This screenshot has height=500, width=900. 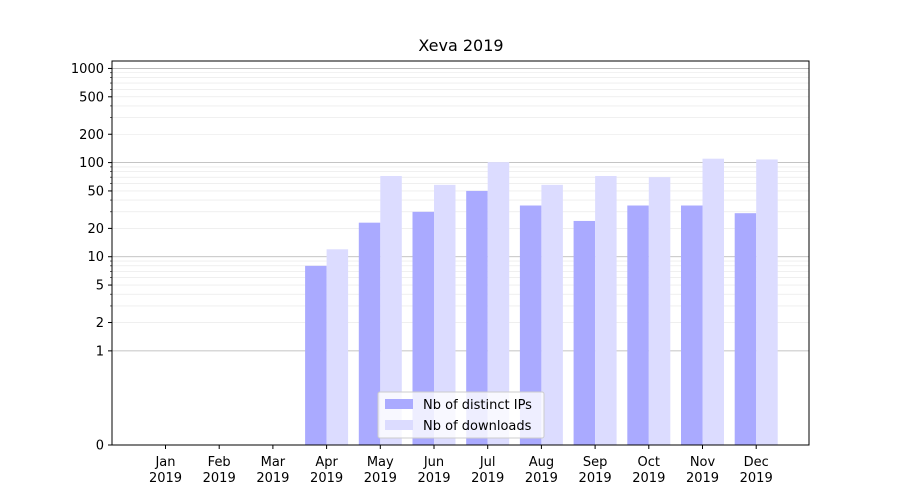 What do you see at coordinates (95, 257) in the screenshot?
I see `y-tick-label: 10` at bounding box center [95, 257].